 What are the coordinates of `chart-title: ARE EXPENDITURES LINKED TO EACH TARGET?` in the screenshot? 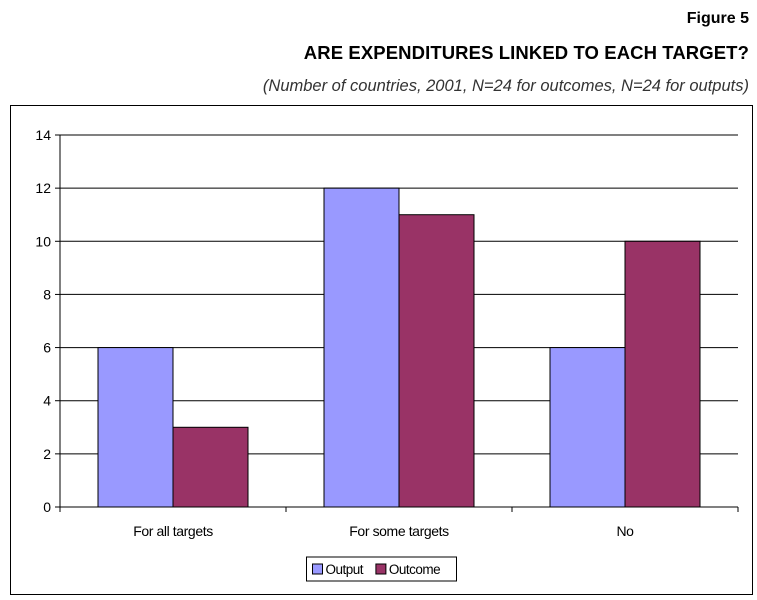 It's located at (526, 52).